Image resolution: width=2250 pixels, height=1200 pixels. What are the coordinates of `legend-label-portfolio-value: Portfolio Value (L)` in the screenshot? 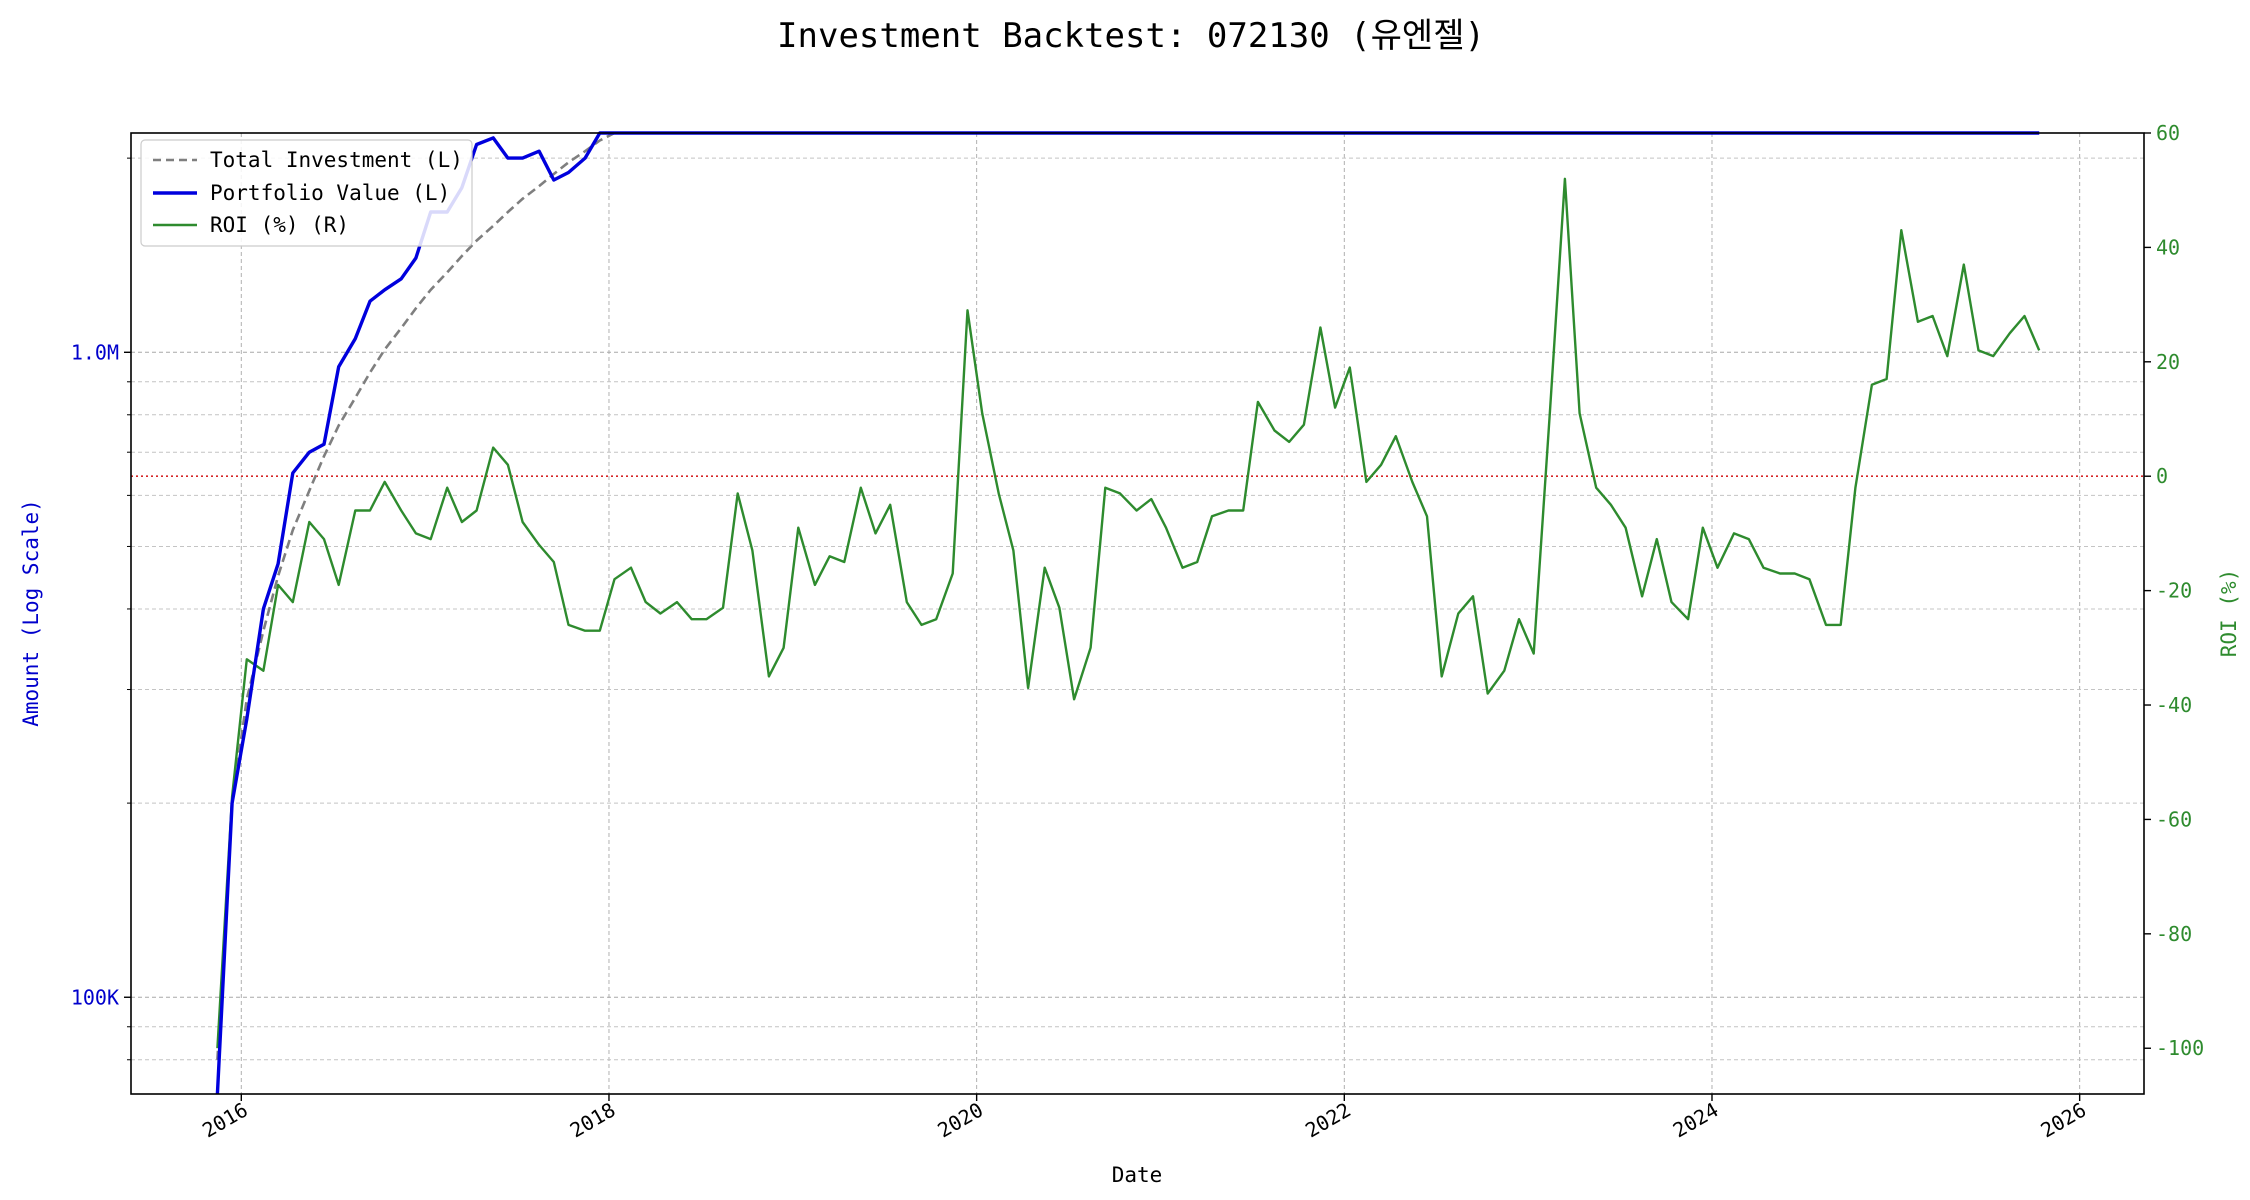 It's located at (330, 193).